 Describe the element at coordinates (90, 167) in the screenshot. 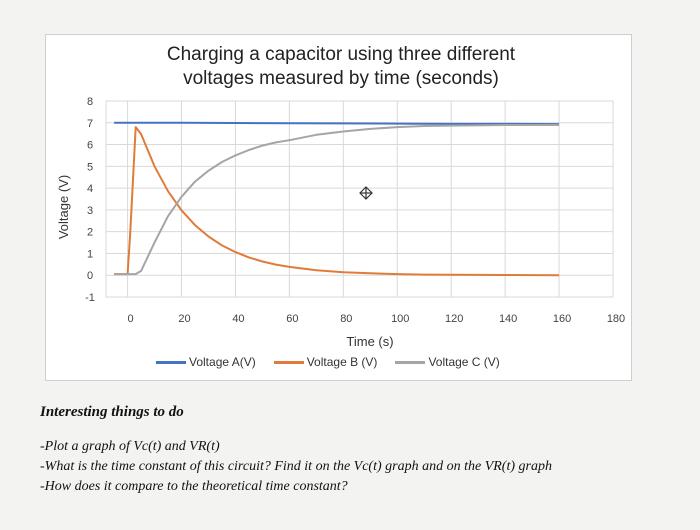

I see `y-tick-label: 5` at that location.